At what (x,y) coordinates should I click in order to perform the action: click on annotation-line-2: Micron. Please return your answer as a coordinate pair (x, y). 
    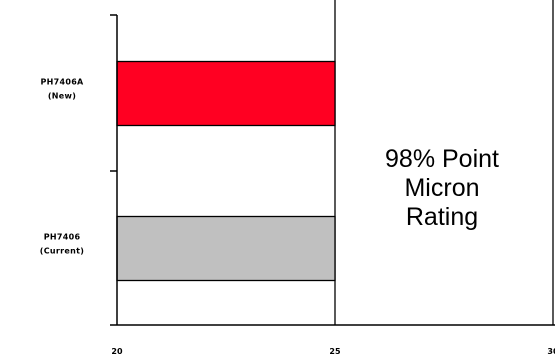
    Looking at the image, I should click on (441, 188).